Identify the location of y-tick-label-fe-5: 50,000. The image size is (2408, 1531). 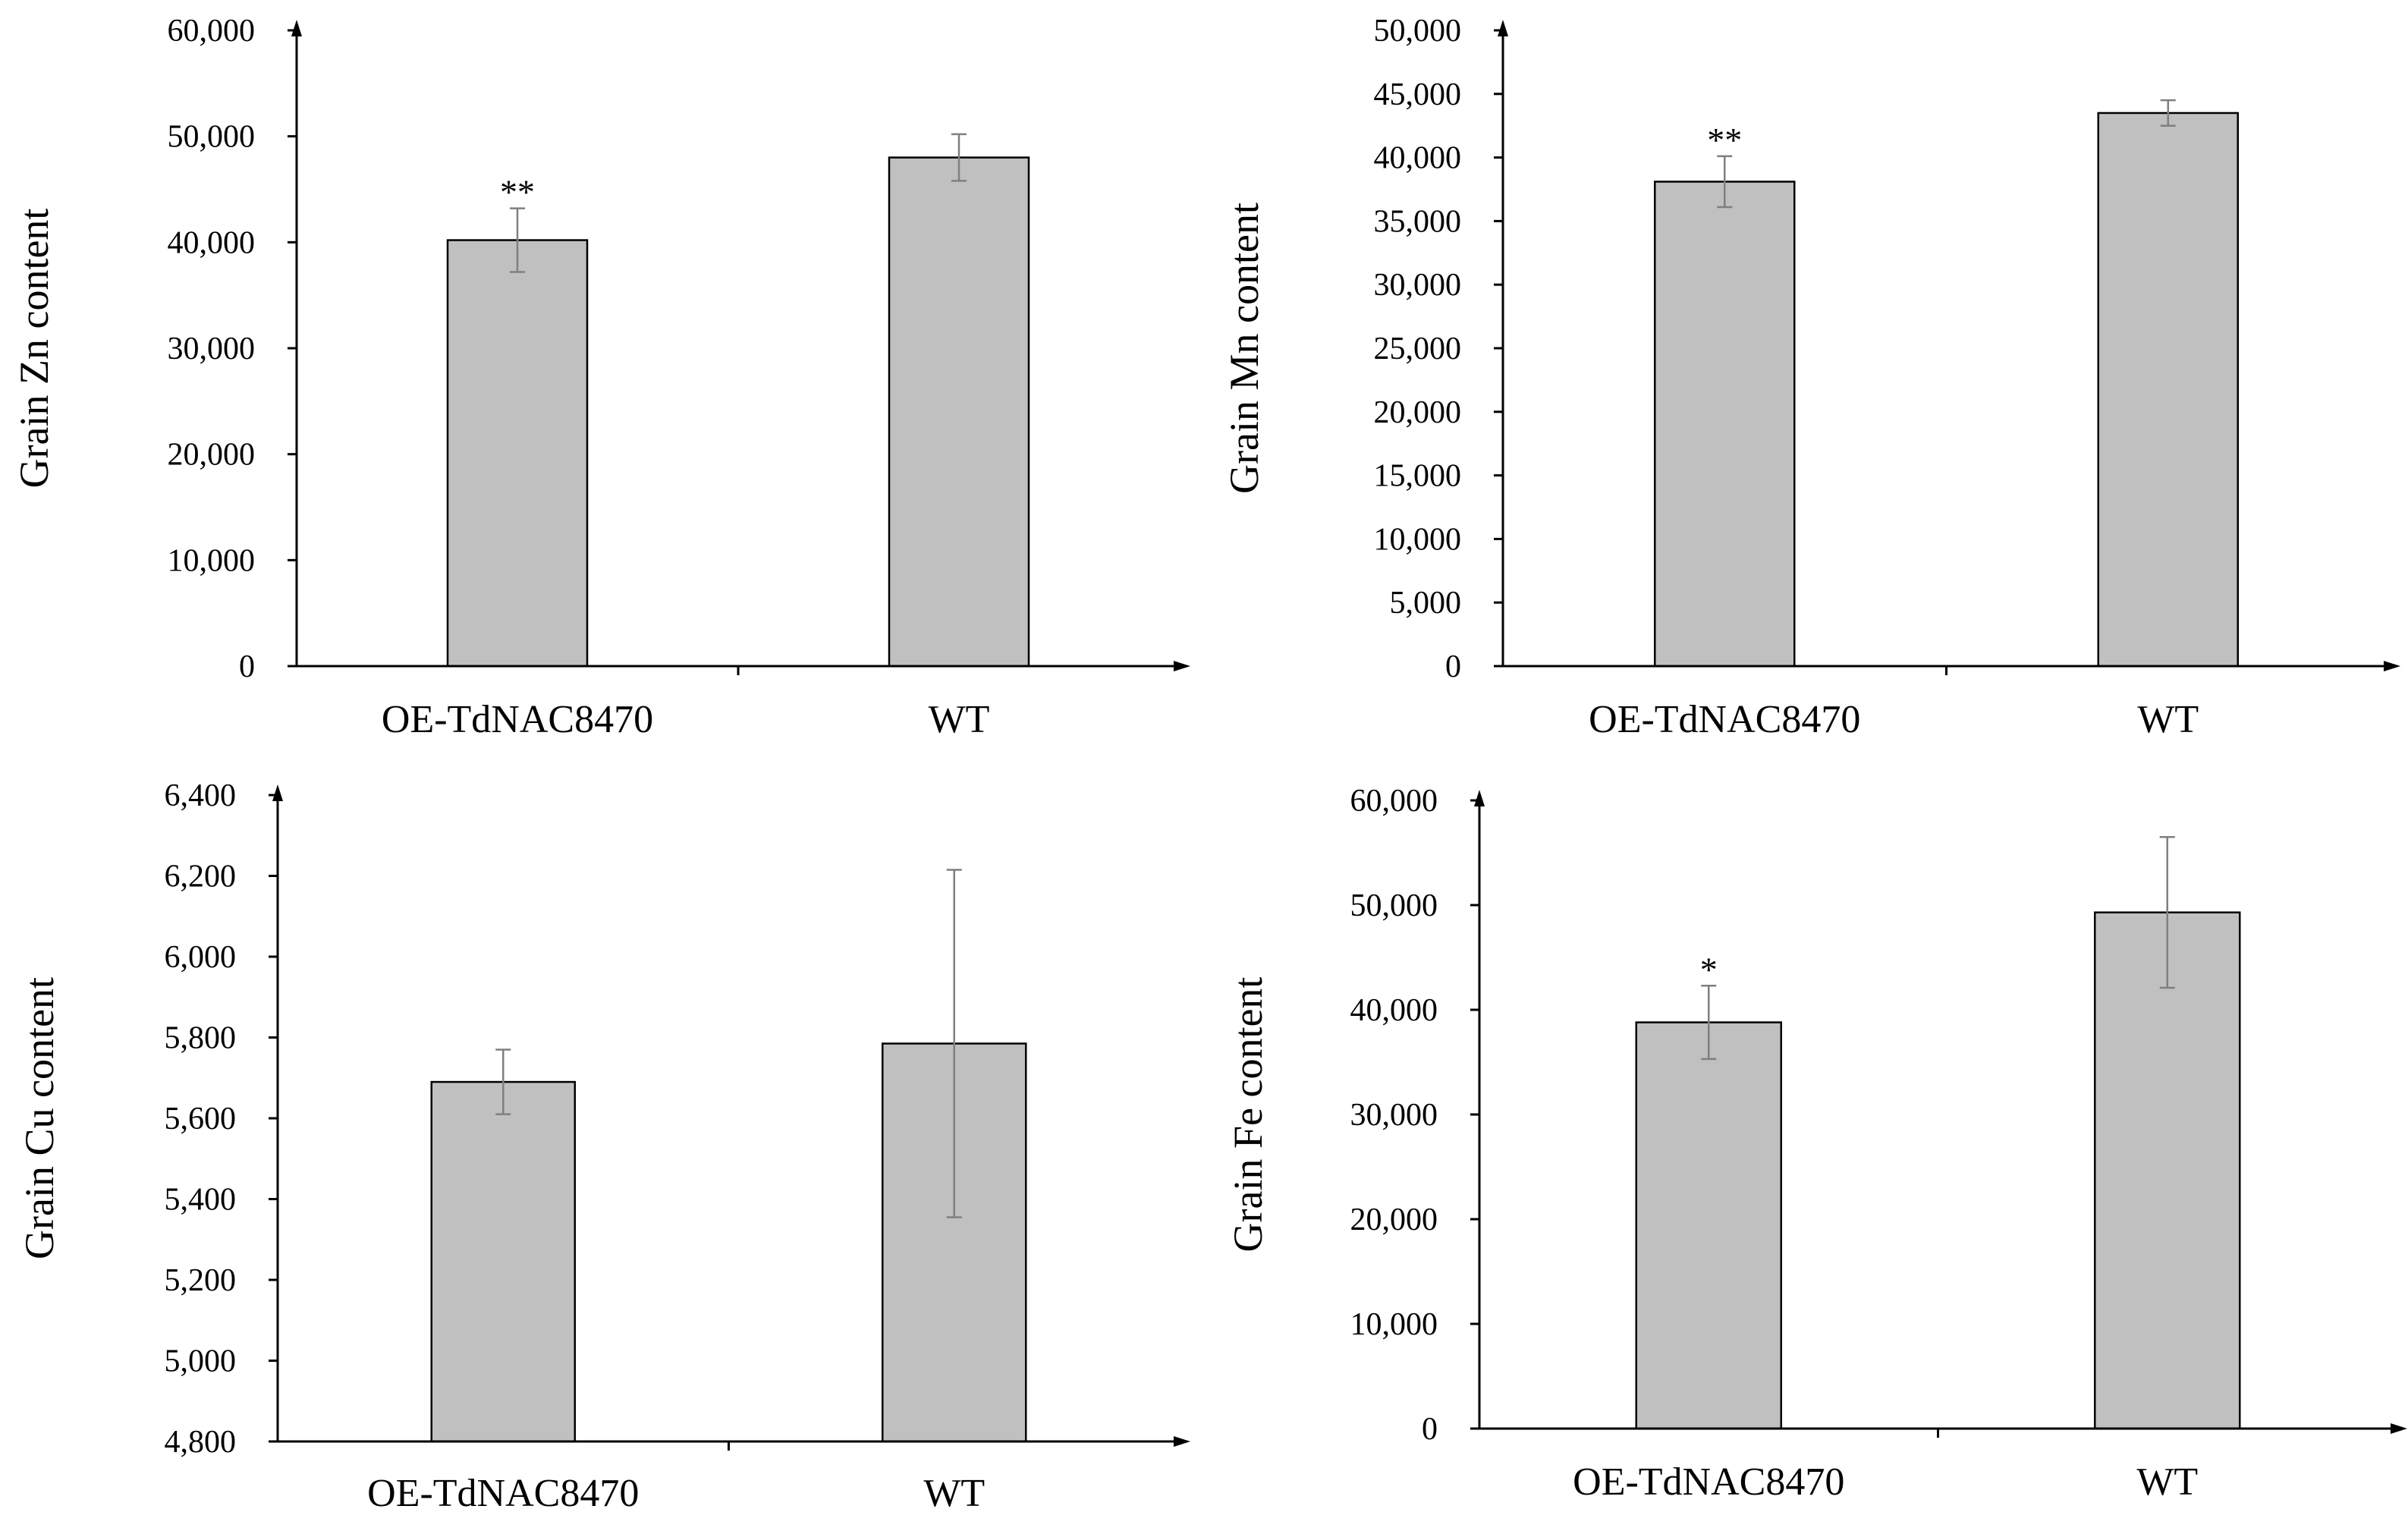
(1394, 906).